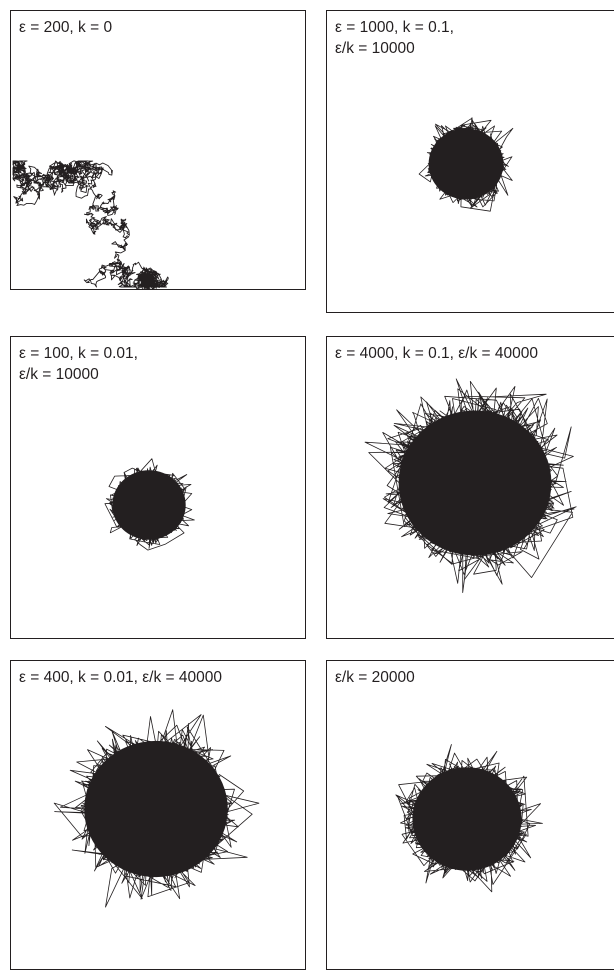  I want to click on panel-label: ε = 400, k = 0.01, ε/k = 40000, so click(120, 677).